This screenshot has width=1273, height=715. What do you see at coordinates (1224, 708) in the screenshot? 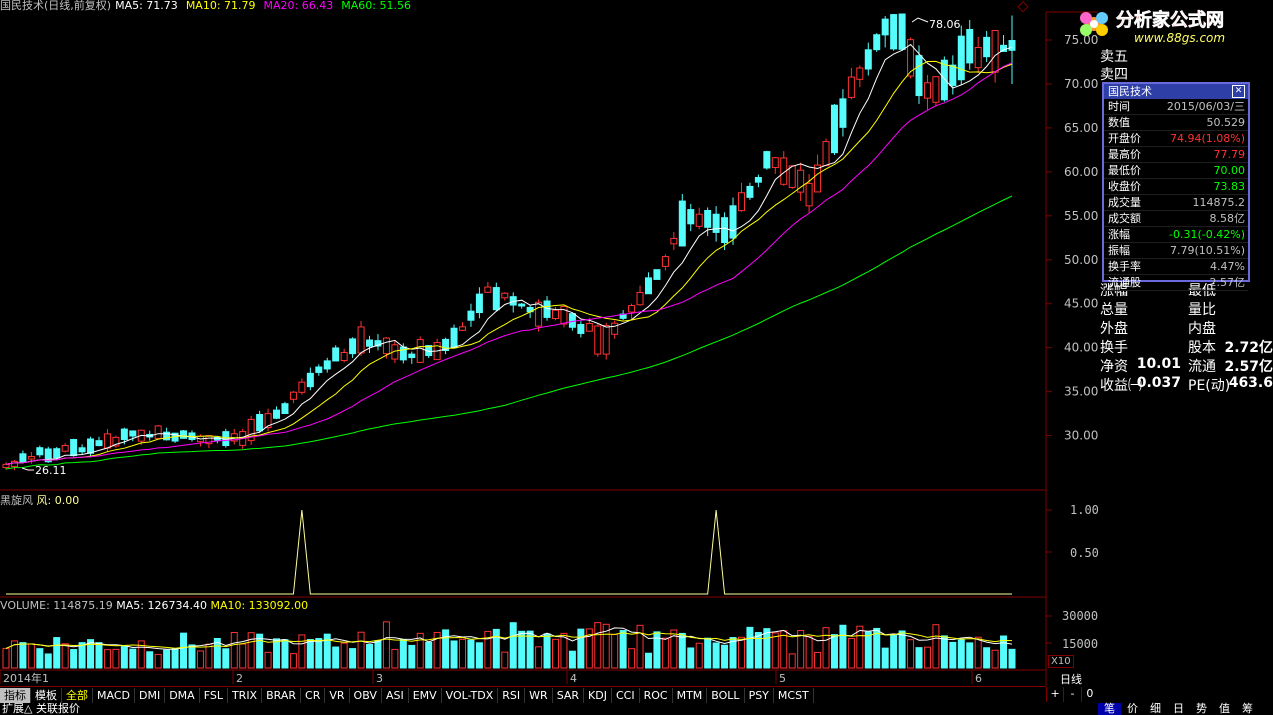
I see `right-tab-5: 值` at bounding box center [1224, 708].